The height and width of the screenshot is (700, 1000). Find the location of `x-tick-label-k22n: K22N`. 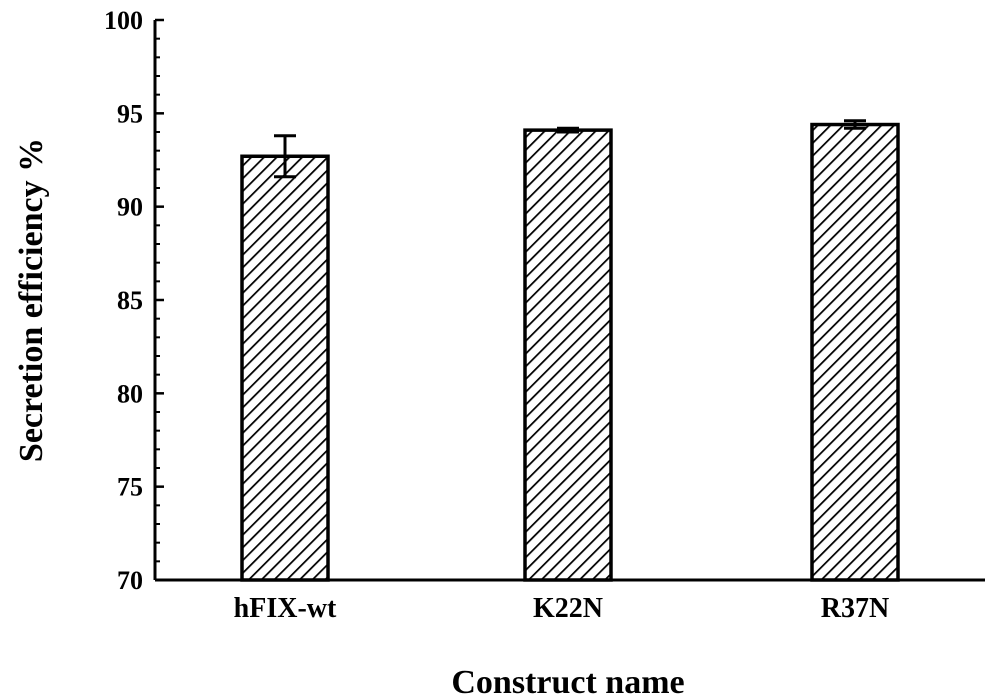

x-tick-label-k22n: K22N is located at coordinates (568, 608).